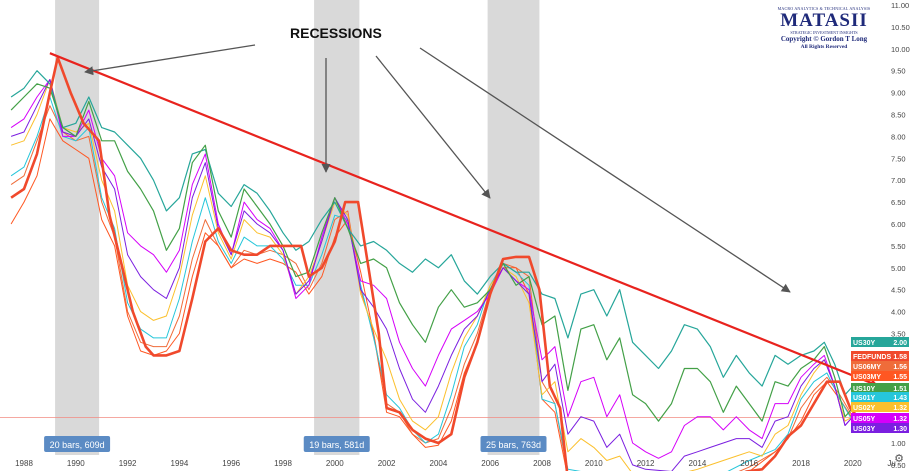 Image resolution: width=914 pixels, height=476 pixels. Describe the element at coordinates (898, 93) in the screenshot. I see `y-tick-label: 9.00` at that location.